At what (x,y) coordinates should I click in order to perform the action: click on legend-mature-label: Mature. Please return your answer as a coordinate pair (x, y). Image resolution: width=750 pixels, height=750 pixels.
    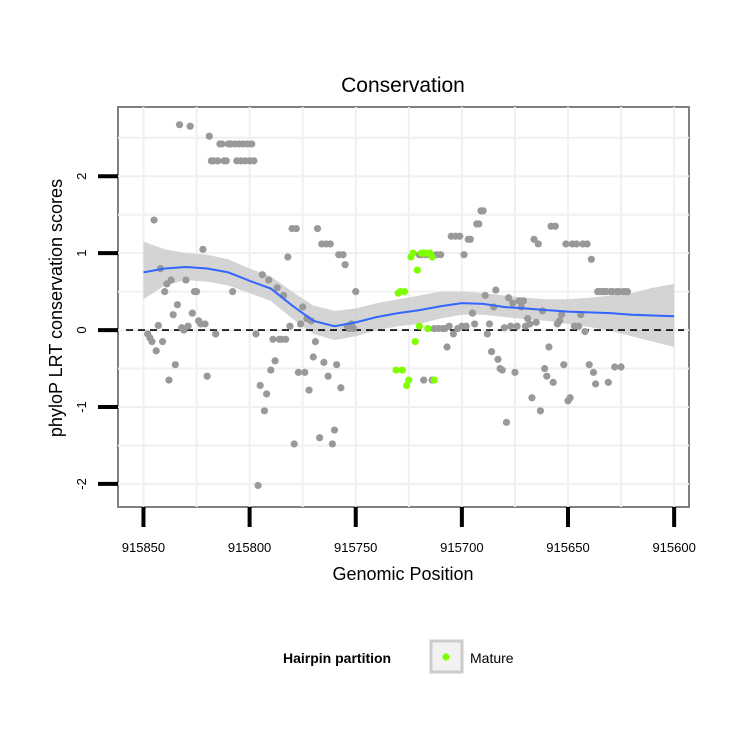
    Looking at the image, I should click on (492, 658).